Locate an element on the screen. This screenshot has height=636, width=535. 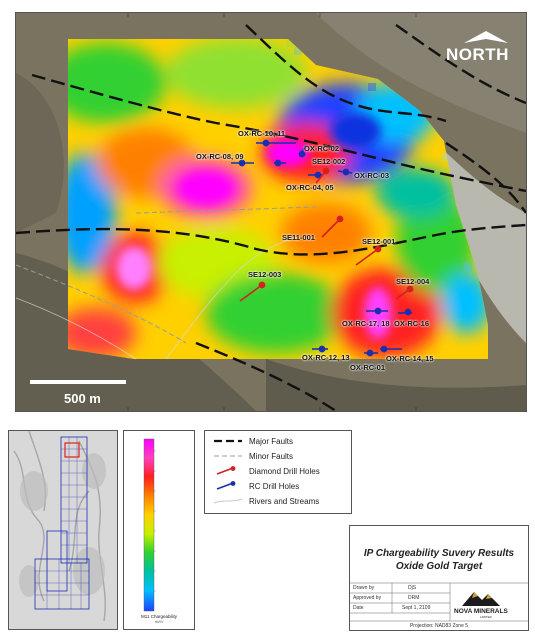
hole-label-ox-rc-17-18: OX-RC-17, 18 is located at coordinates (366, 323).